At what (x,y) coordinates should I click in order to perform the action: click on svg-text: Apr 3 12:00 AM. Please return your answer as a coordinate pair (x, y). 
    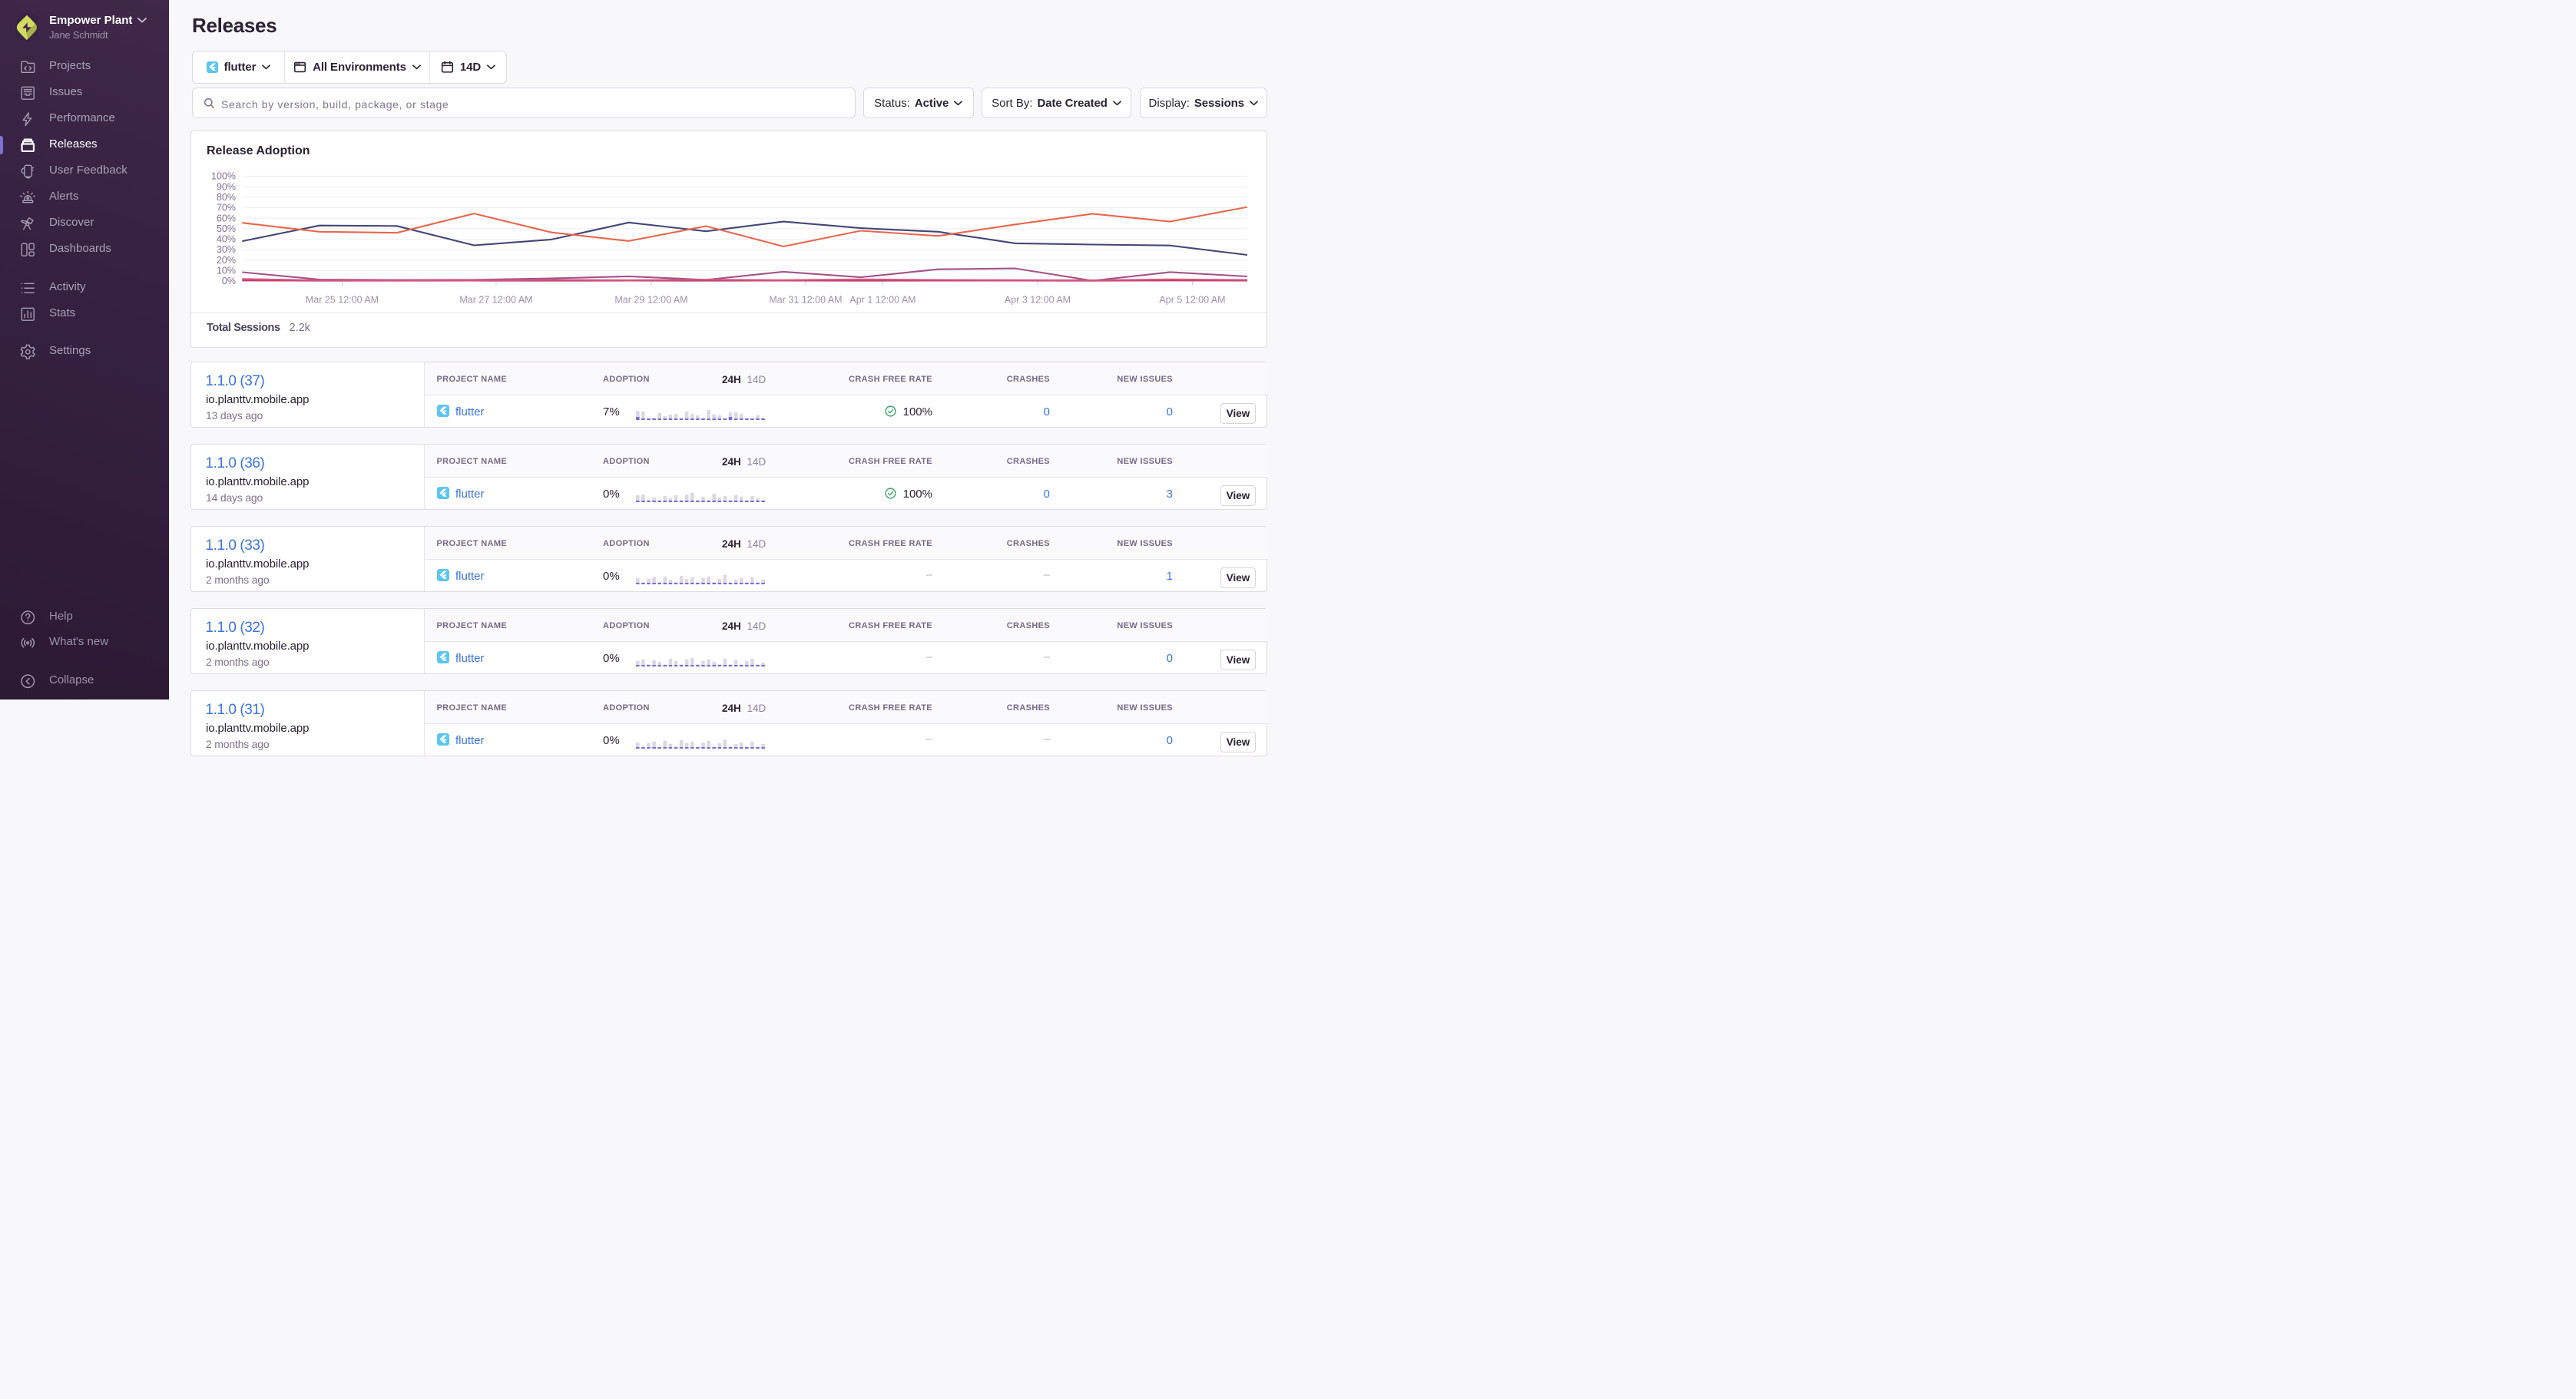
    Looking at the image, I should click on (1038, 299).